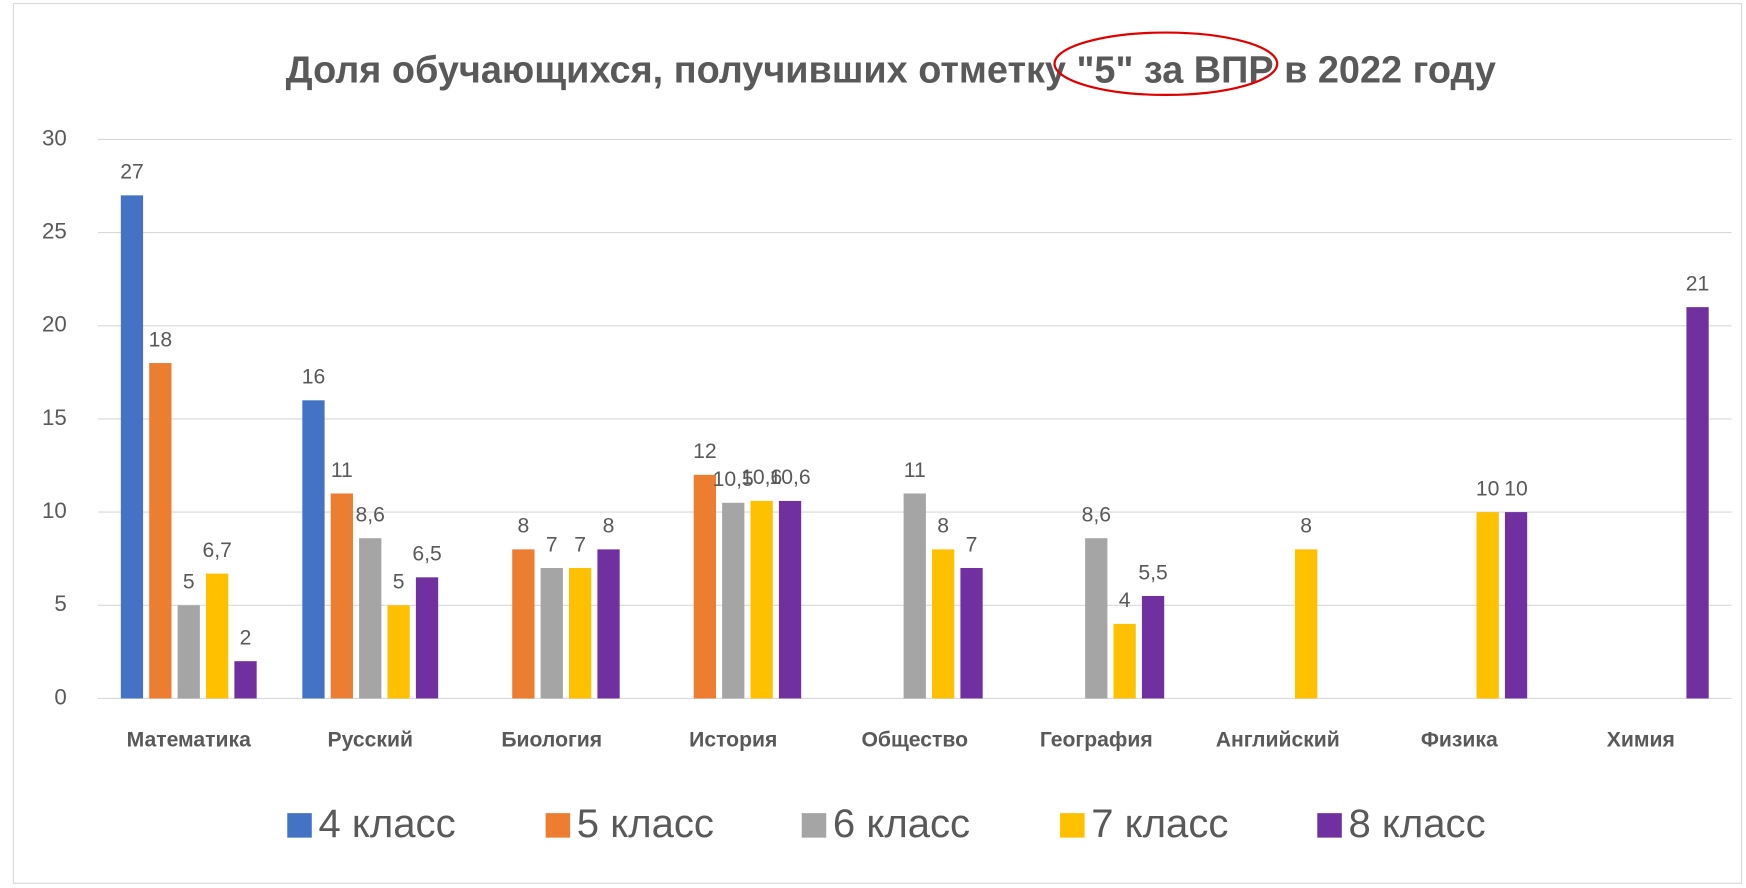 The image size is (1746, 888). What do you see at coordinates (54, 137) in the screenshot?
I see `y-tick-label: 30` at bounding box center [54, 137].